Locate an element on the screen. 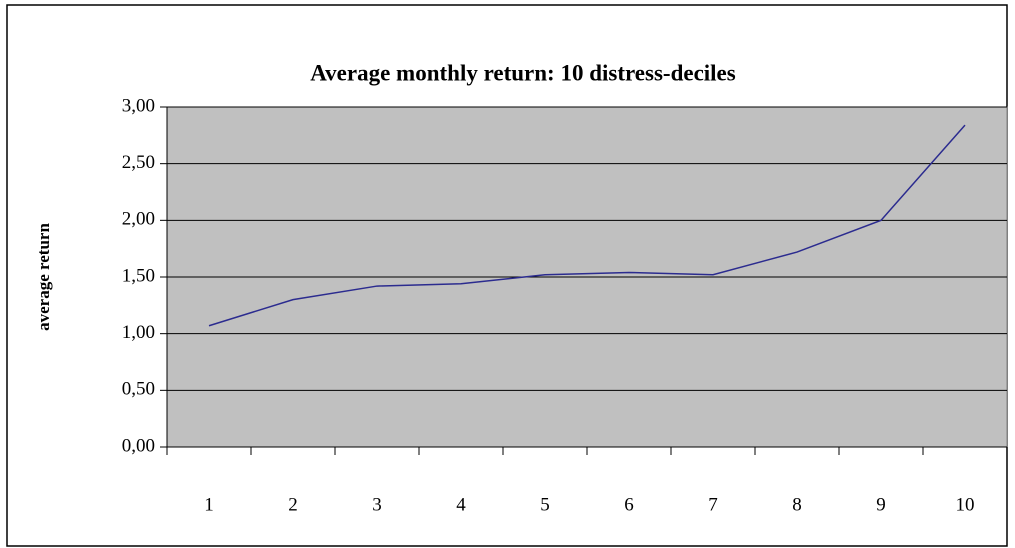 This screenshot has width=1015, height=548. x-tick-label: 10 is located at coordinates (965, 504).